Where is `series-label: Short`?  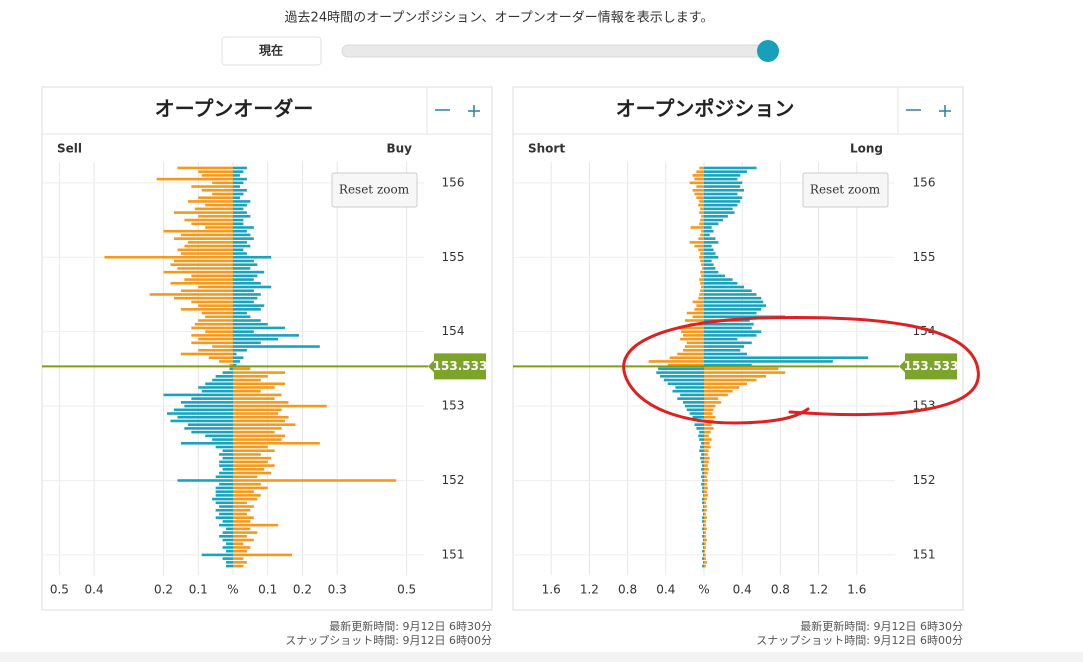 series-label: Short is located at coordinates (546, 149).